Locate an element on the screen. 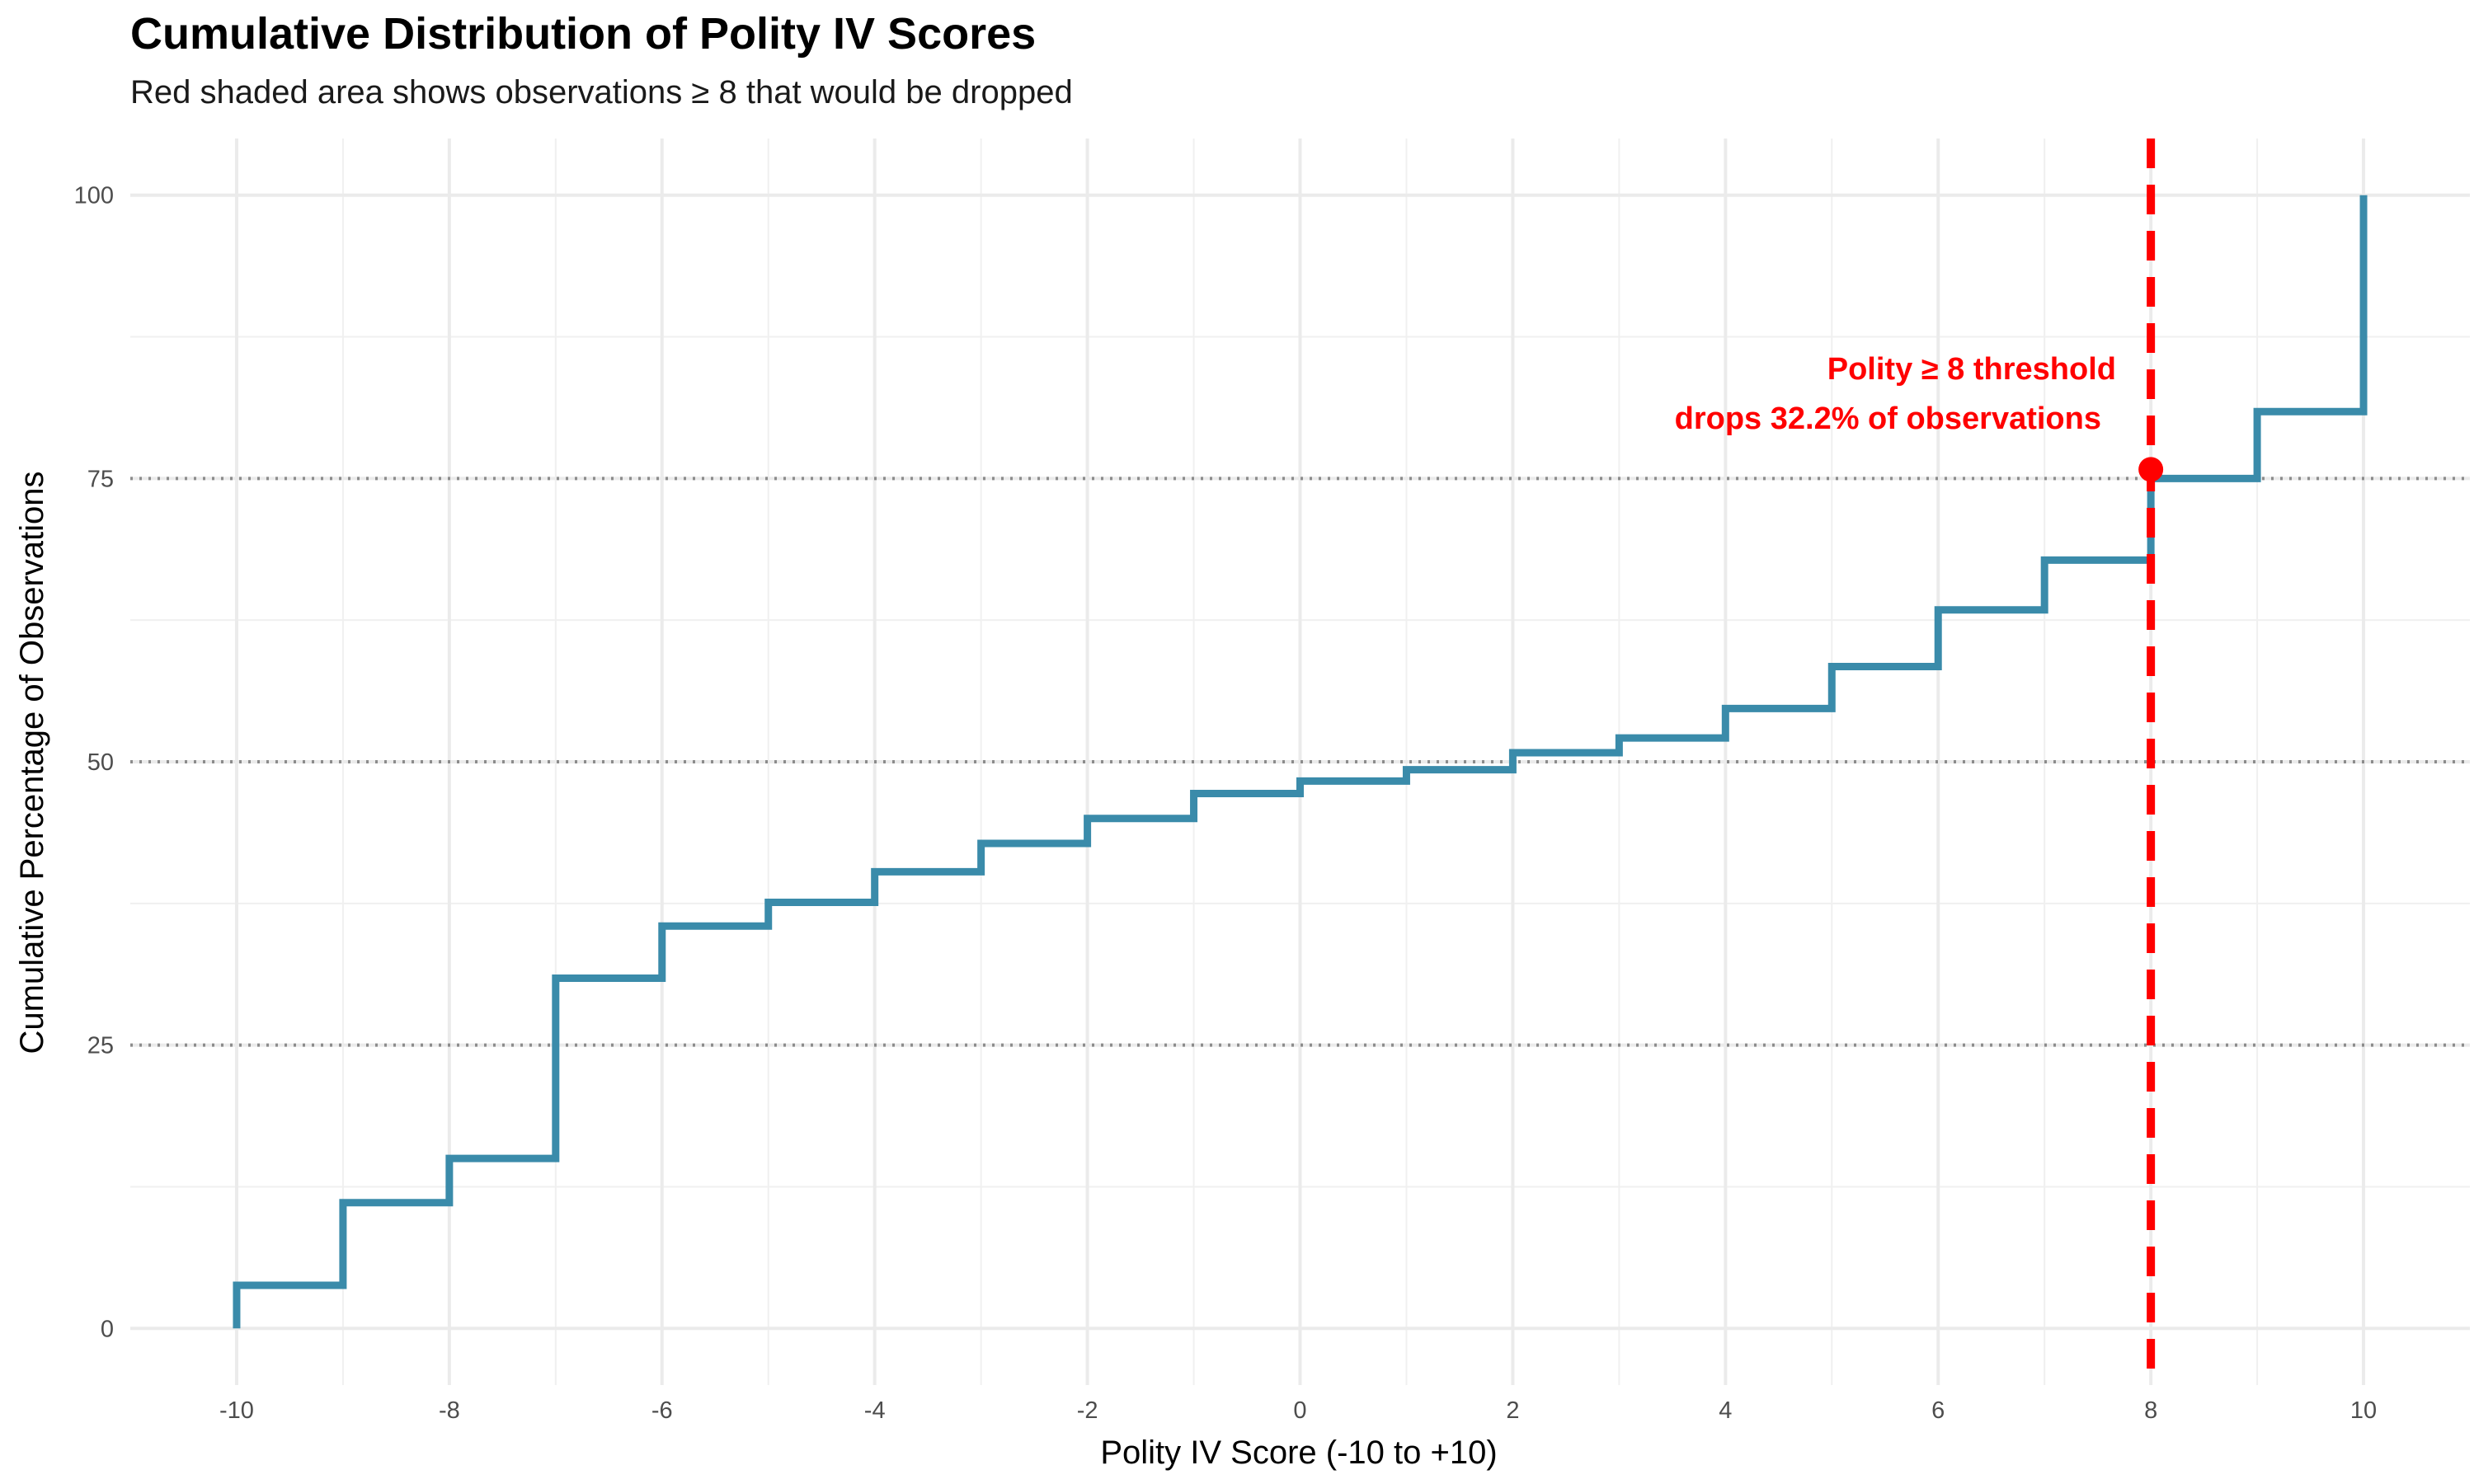 This screenshot has height=1484, width=2474. x-tick-label: 0 is located at coordinates (1299, 1410).